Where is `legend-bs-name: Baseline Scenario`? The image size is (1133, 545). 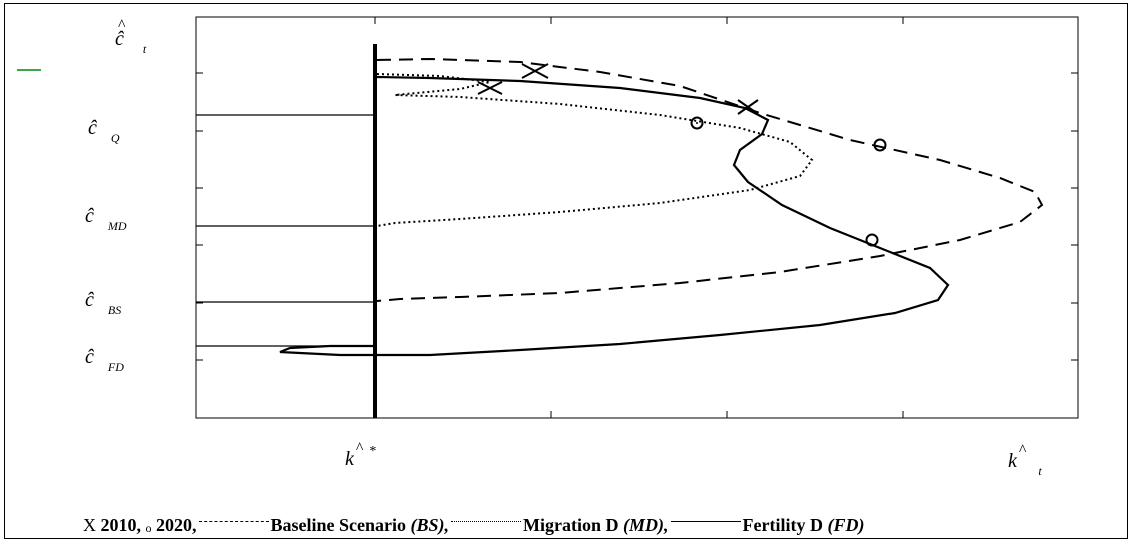
legend-bs-name: Baseline Scenario is located at coordinates (338, 525).